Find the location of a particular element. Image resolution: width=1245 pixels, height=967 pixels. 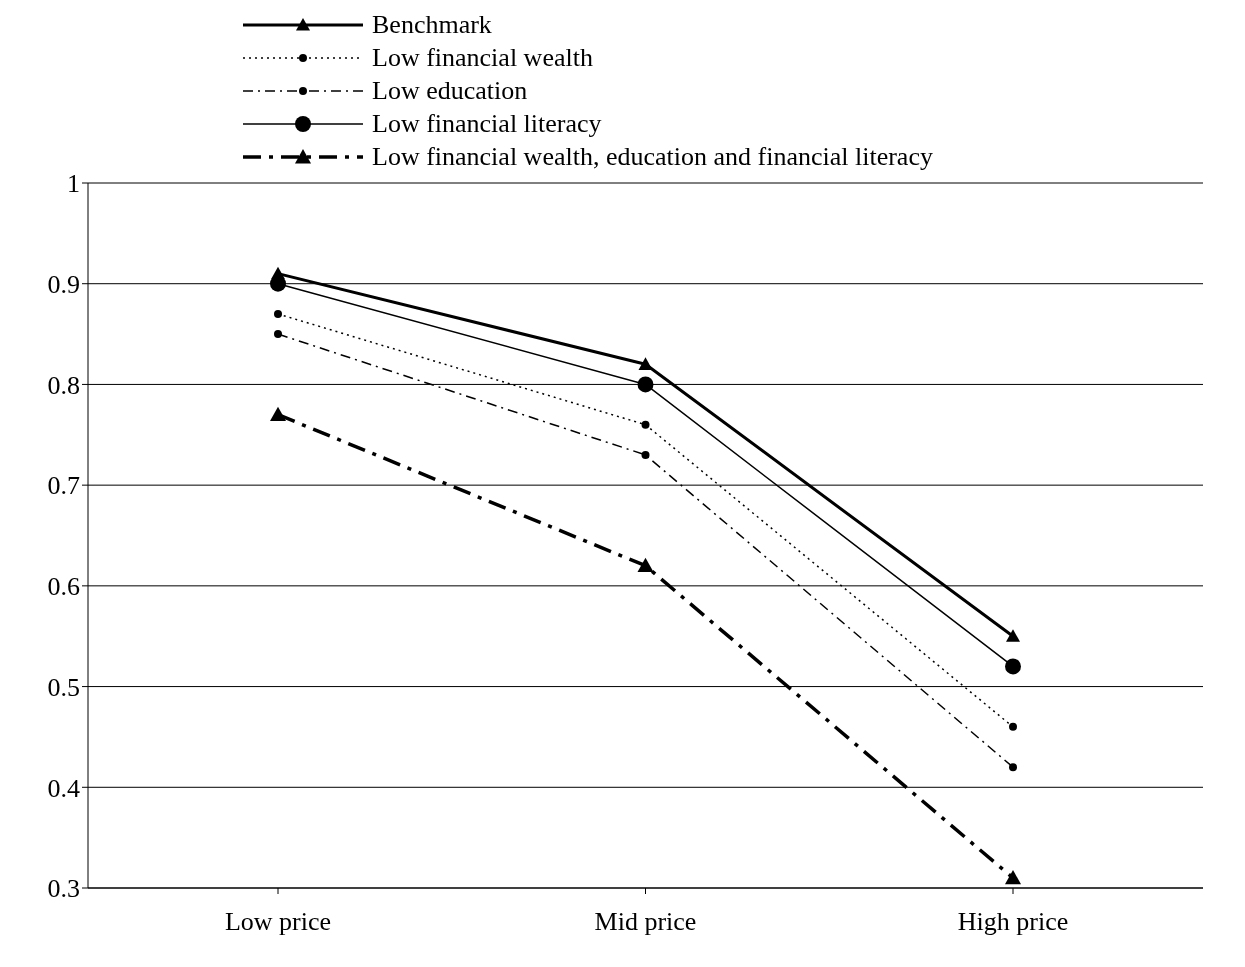

y-tick-label: 0.9 is located at coordinates (63, 284).